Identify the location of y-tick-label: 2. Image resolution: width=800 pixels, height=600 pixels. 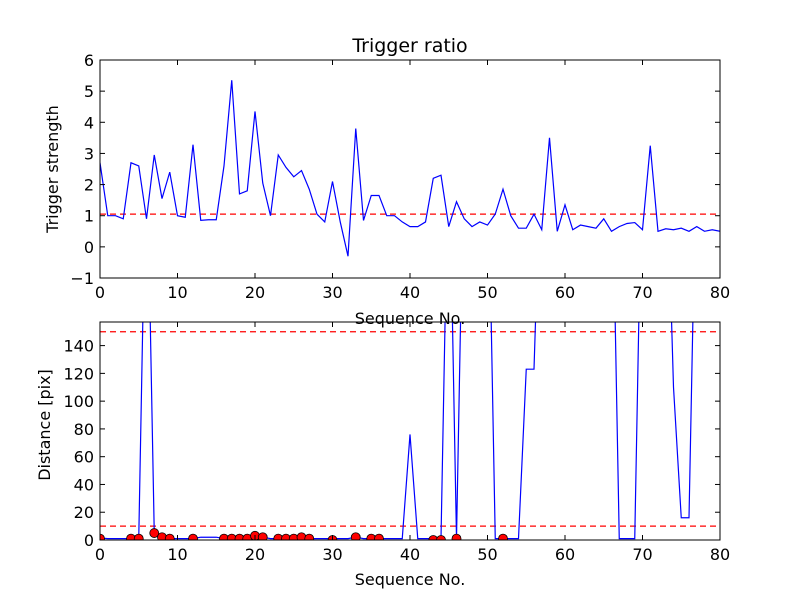
(89, 185).